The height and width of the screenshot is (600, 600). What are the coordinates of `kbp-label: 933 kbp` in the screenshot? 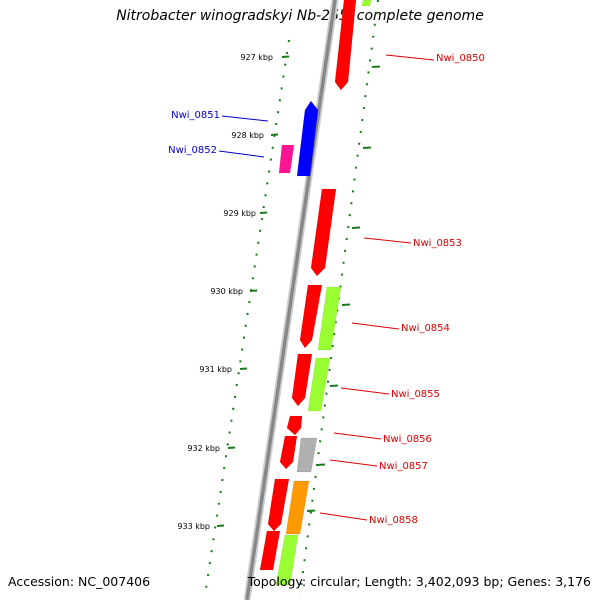 It's located at (193, 526).